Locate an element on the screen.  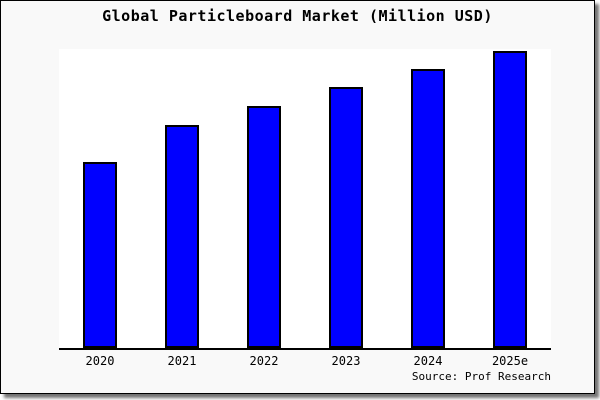
bar-slot-2022 is located at coordinates (264, 198).